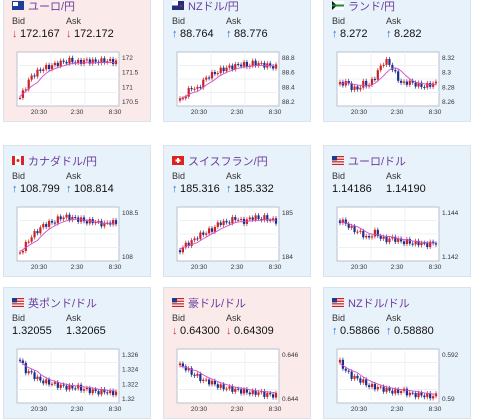  I want to click on x-tick-label: 20:30, so click(199, 112).